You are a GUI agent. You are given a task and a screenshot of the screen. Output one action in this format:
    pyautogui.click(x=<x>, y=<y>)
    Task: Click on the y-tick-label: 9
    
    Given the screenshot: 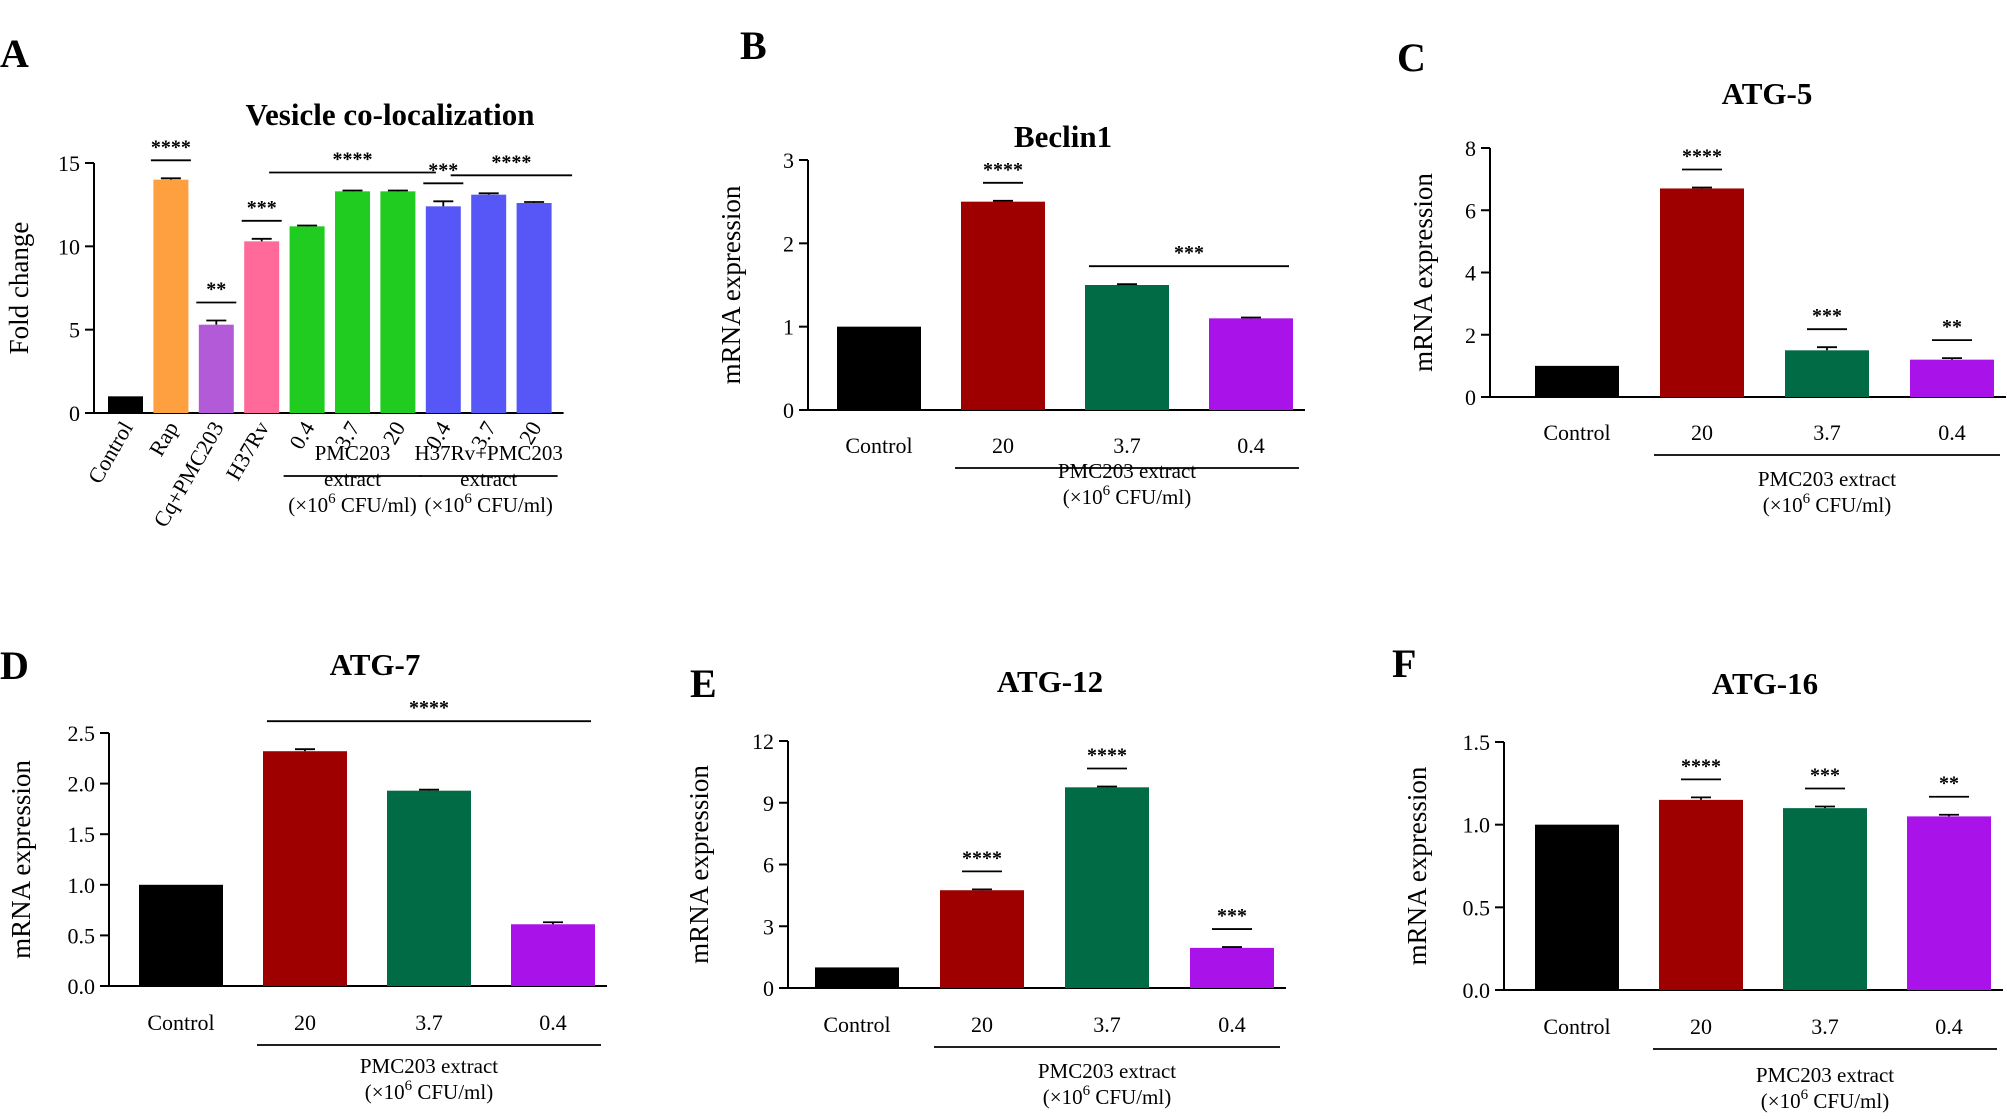 What is the action you would take?
    pyautogui.click(x=768, y=803)
    